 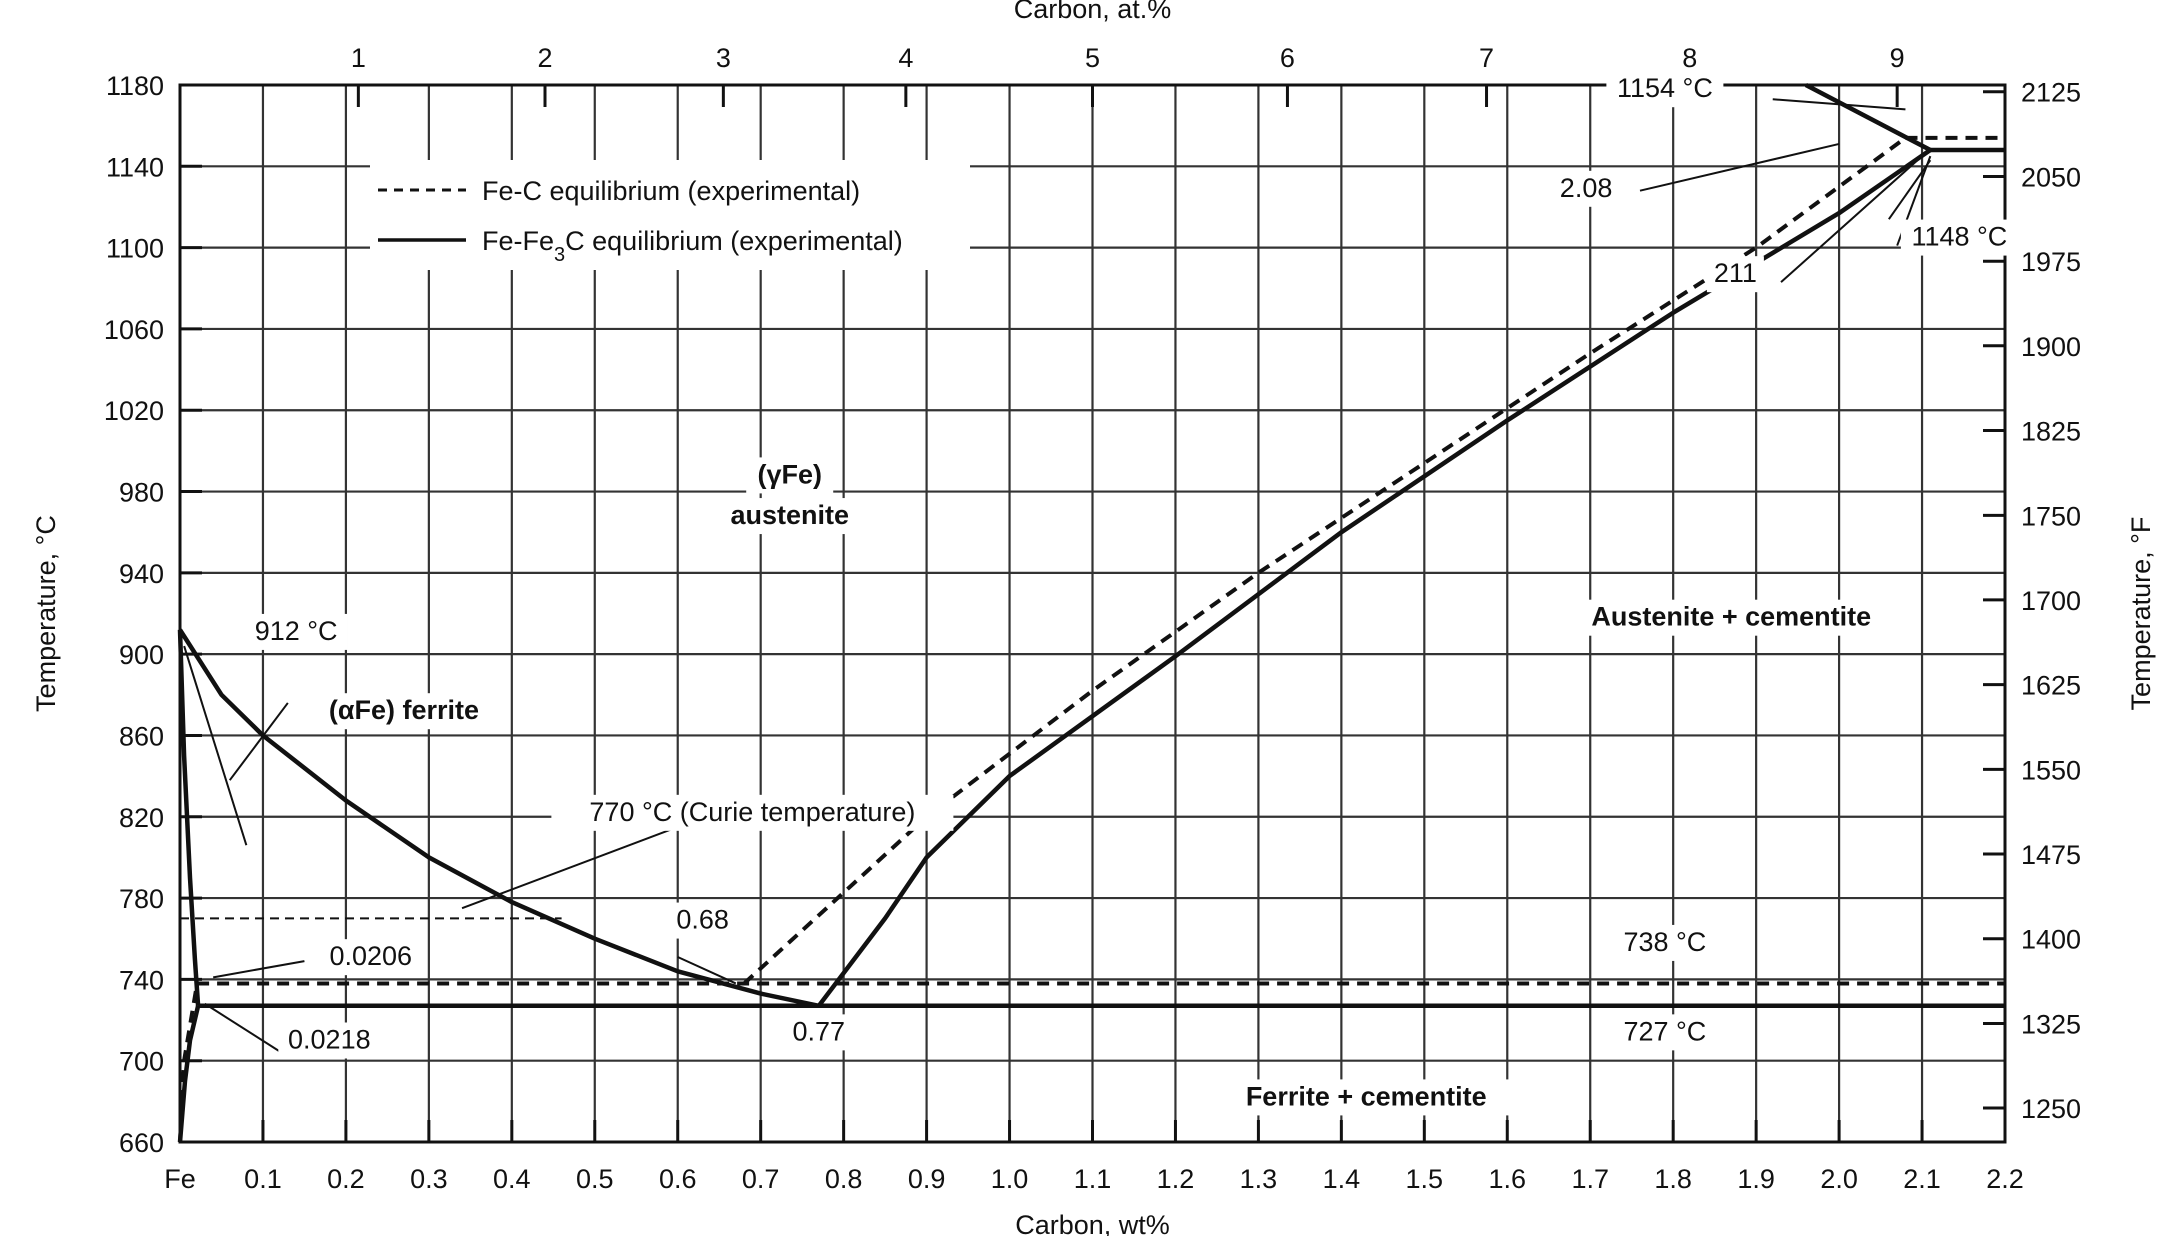 I want to click on x-tick-label-15: 1.5, so click(x=1425, y=1179).